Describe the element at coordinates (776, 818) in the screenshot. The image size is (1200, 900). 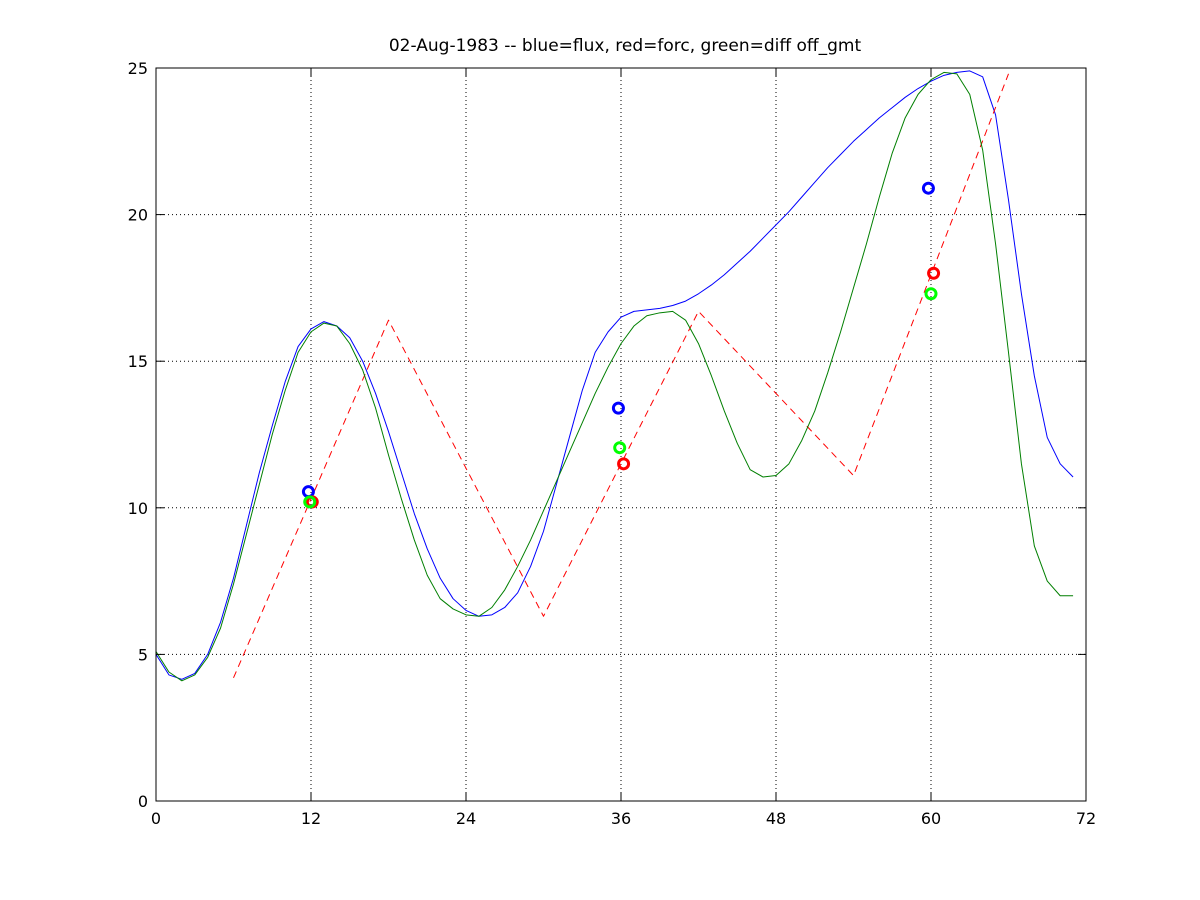
I see `x-tick-label: 48` at that location.